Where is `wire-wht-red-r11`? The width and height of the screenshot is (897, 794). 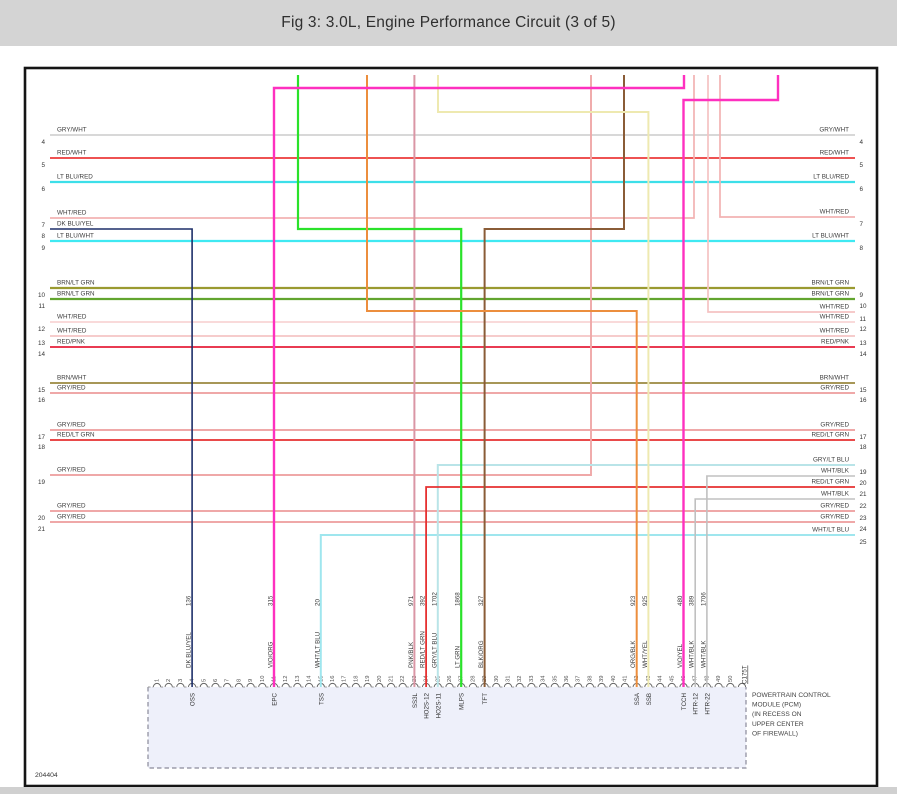
wire-wht-red-r11 is located at coordinates (781, 194).